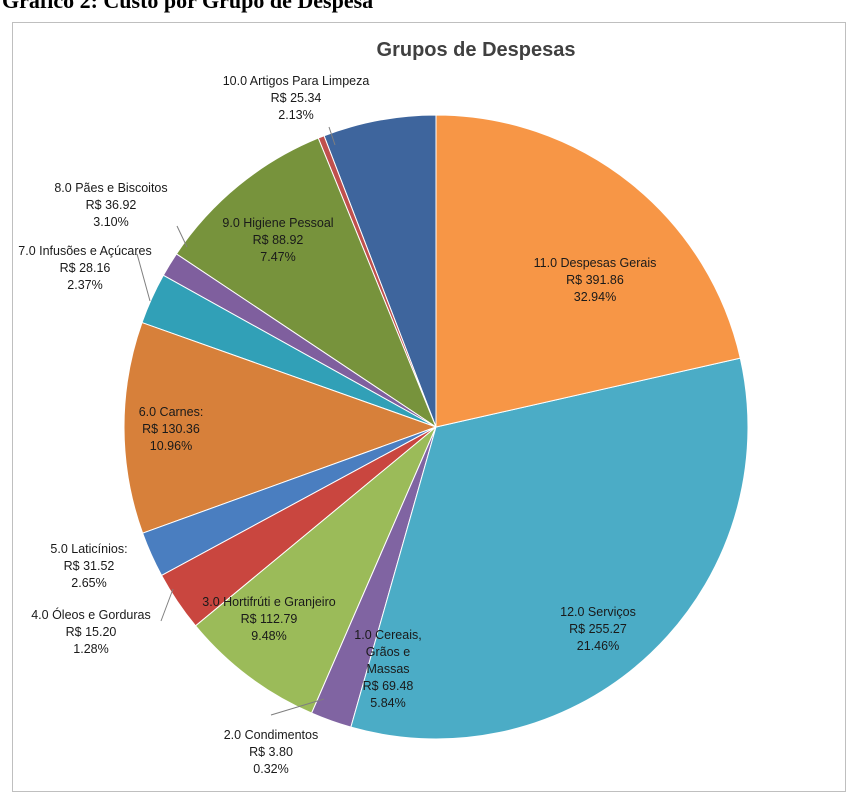 Image resolution: width=848 pixels, height=793 pixels. I want to click on slice-label-line: R$ 15.20, so click(91, 632).